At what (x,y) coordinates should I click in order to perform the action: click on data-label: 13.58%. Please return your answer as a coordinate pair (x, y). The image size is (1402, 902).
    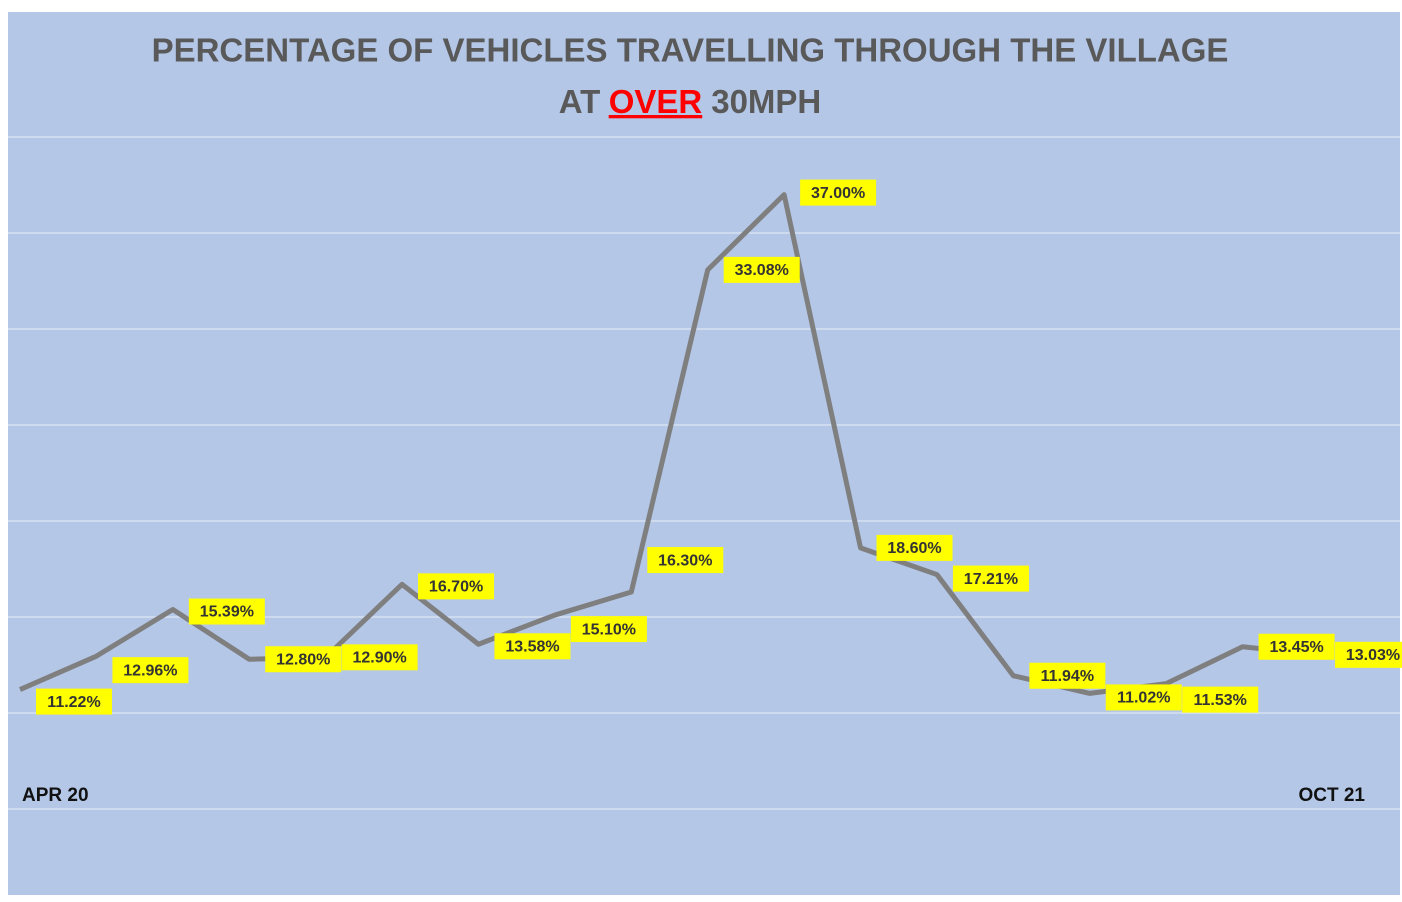
    Looking at the image, I should click on (532, 646).